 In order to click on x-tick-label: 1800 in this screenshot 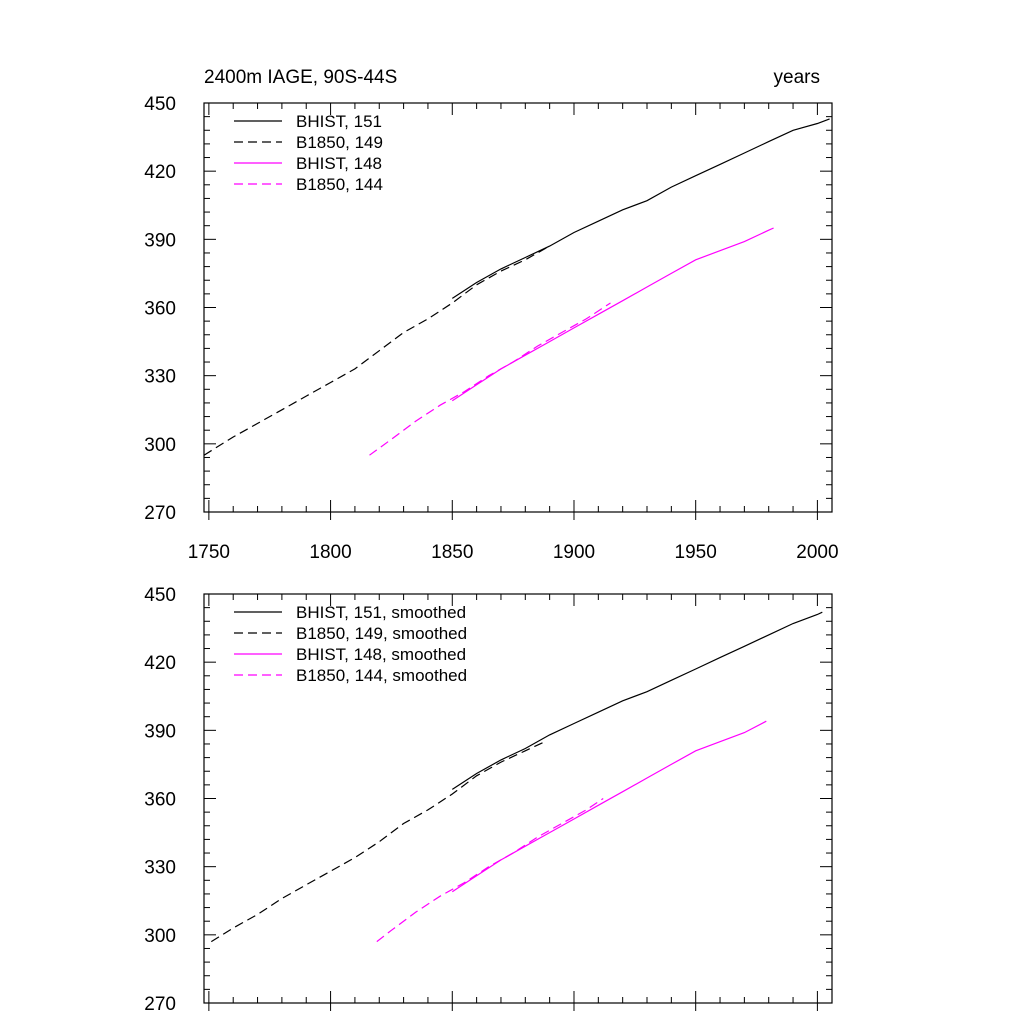, I will do `click(330, 552)`.